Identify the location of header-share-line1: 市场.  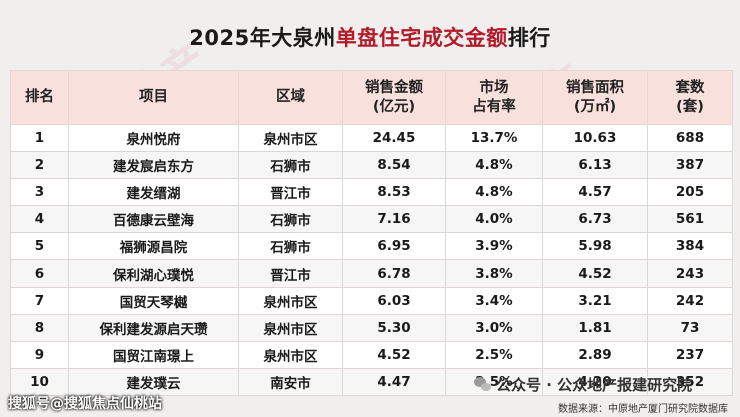
(494, 87).